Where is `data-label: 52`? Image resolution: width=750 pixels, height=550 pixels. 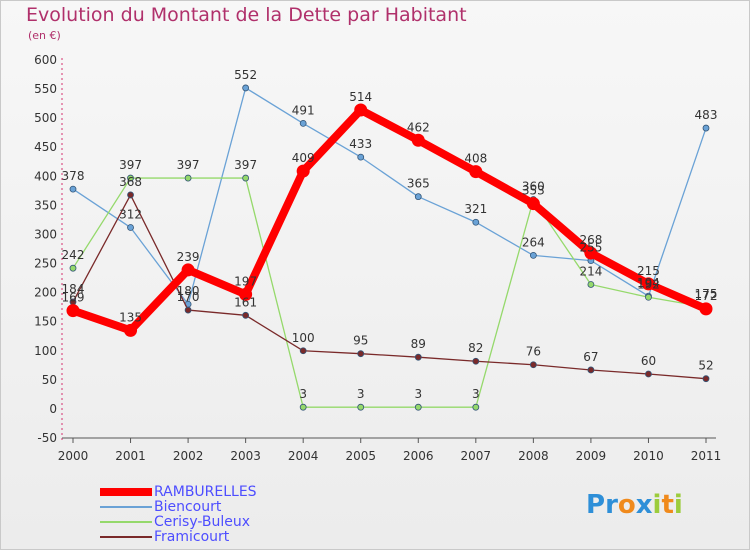 data-label: 52 is located at coordinates (705, 366).